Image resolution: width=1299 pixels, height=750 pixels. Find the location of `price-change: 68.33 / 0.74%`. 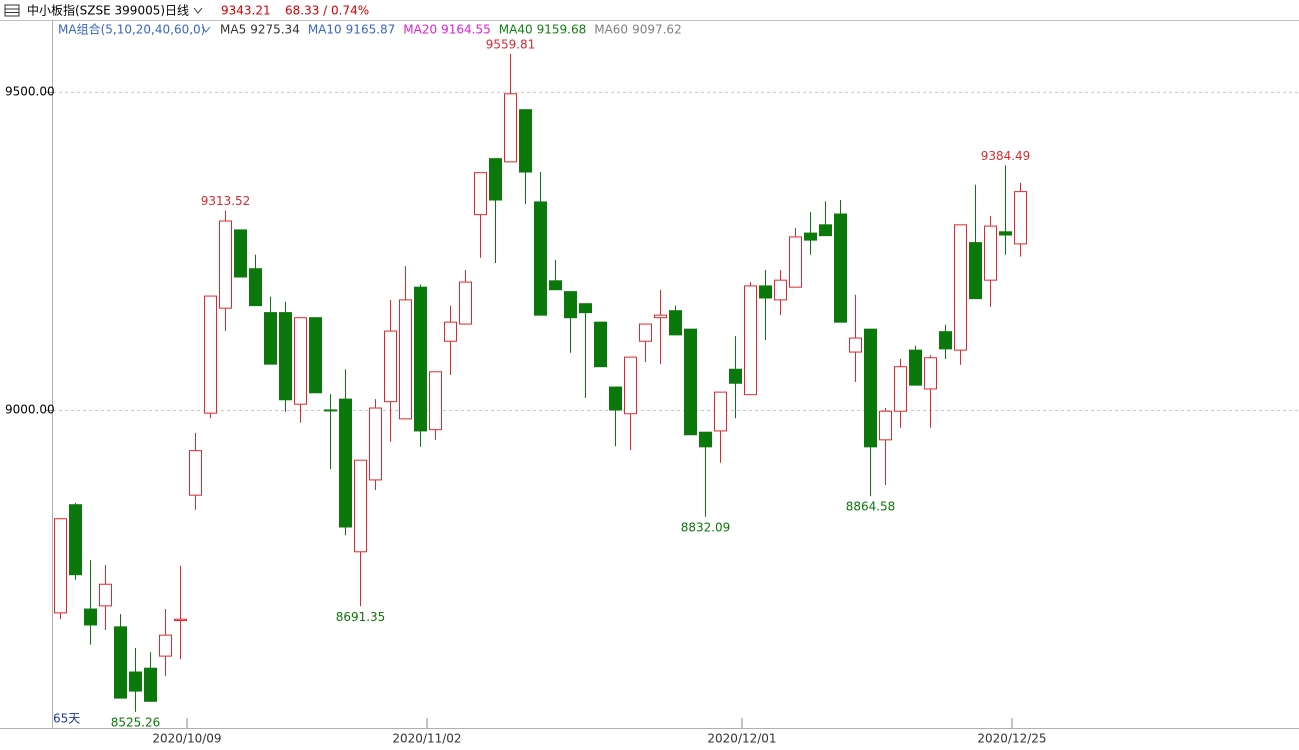

price-change: 68.33 / 0.74% is located at coordinates (327, 11).